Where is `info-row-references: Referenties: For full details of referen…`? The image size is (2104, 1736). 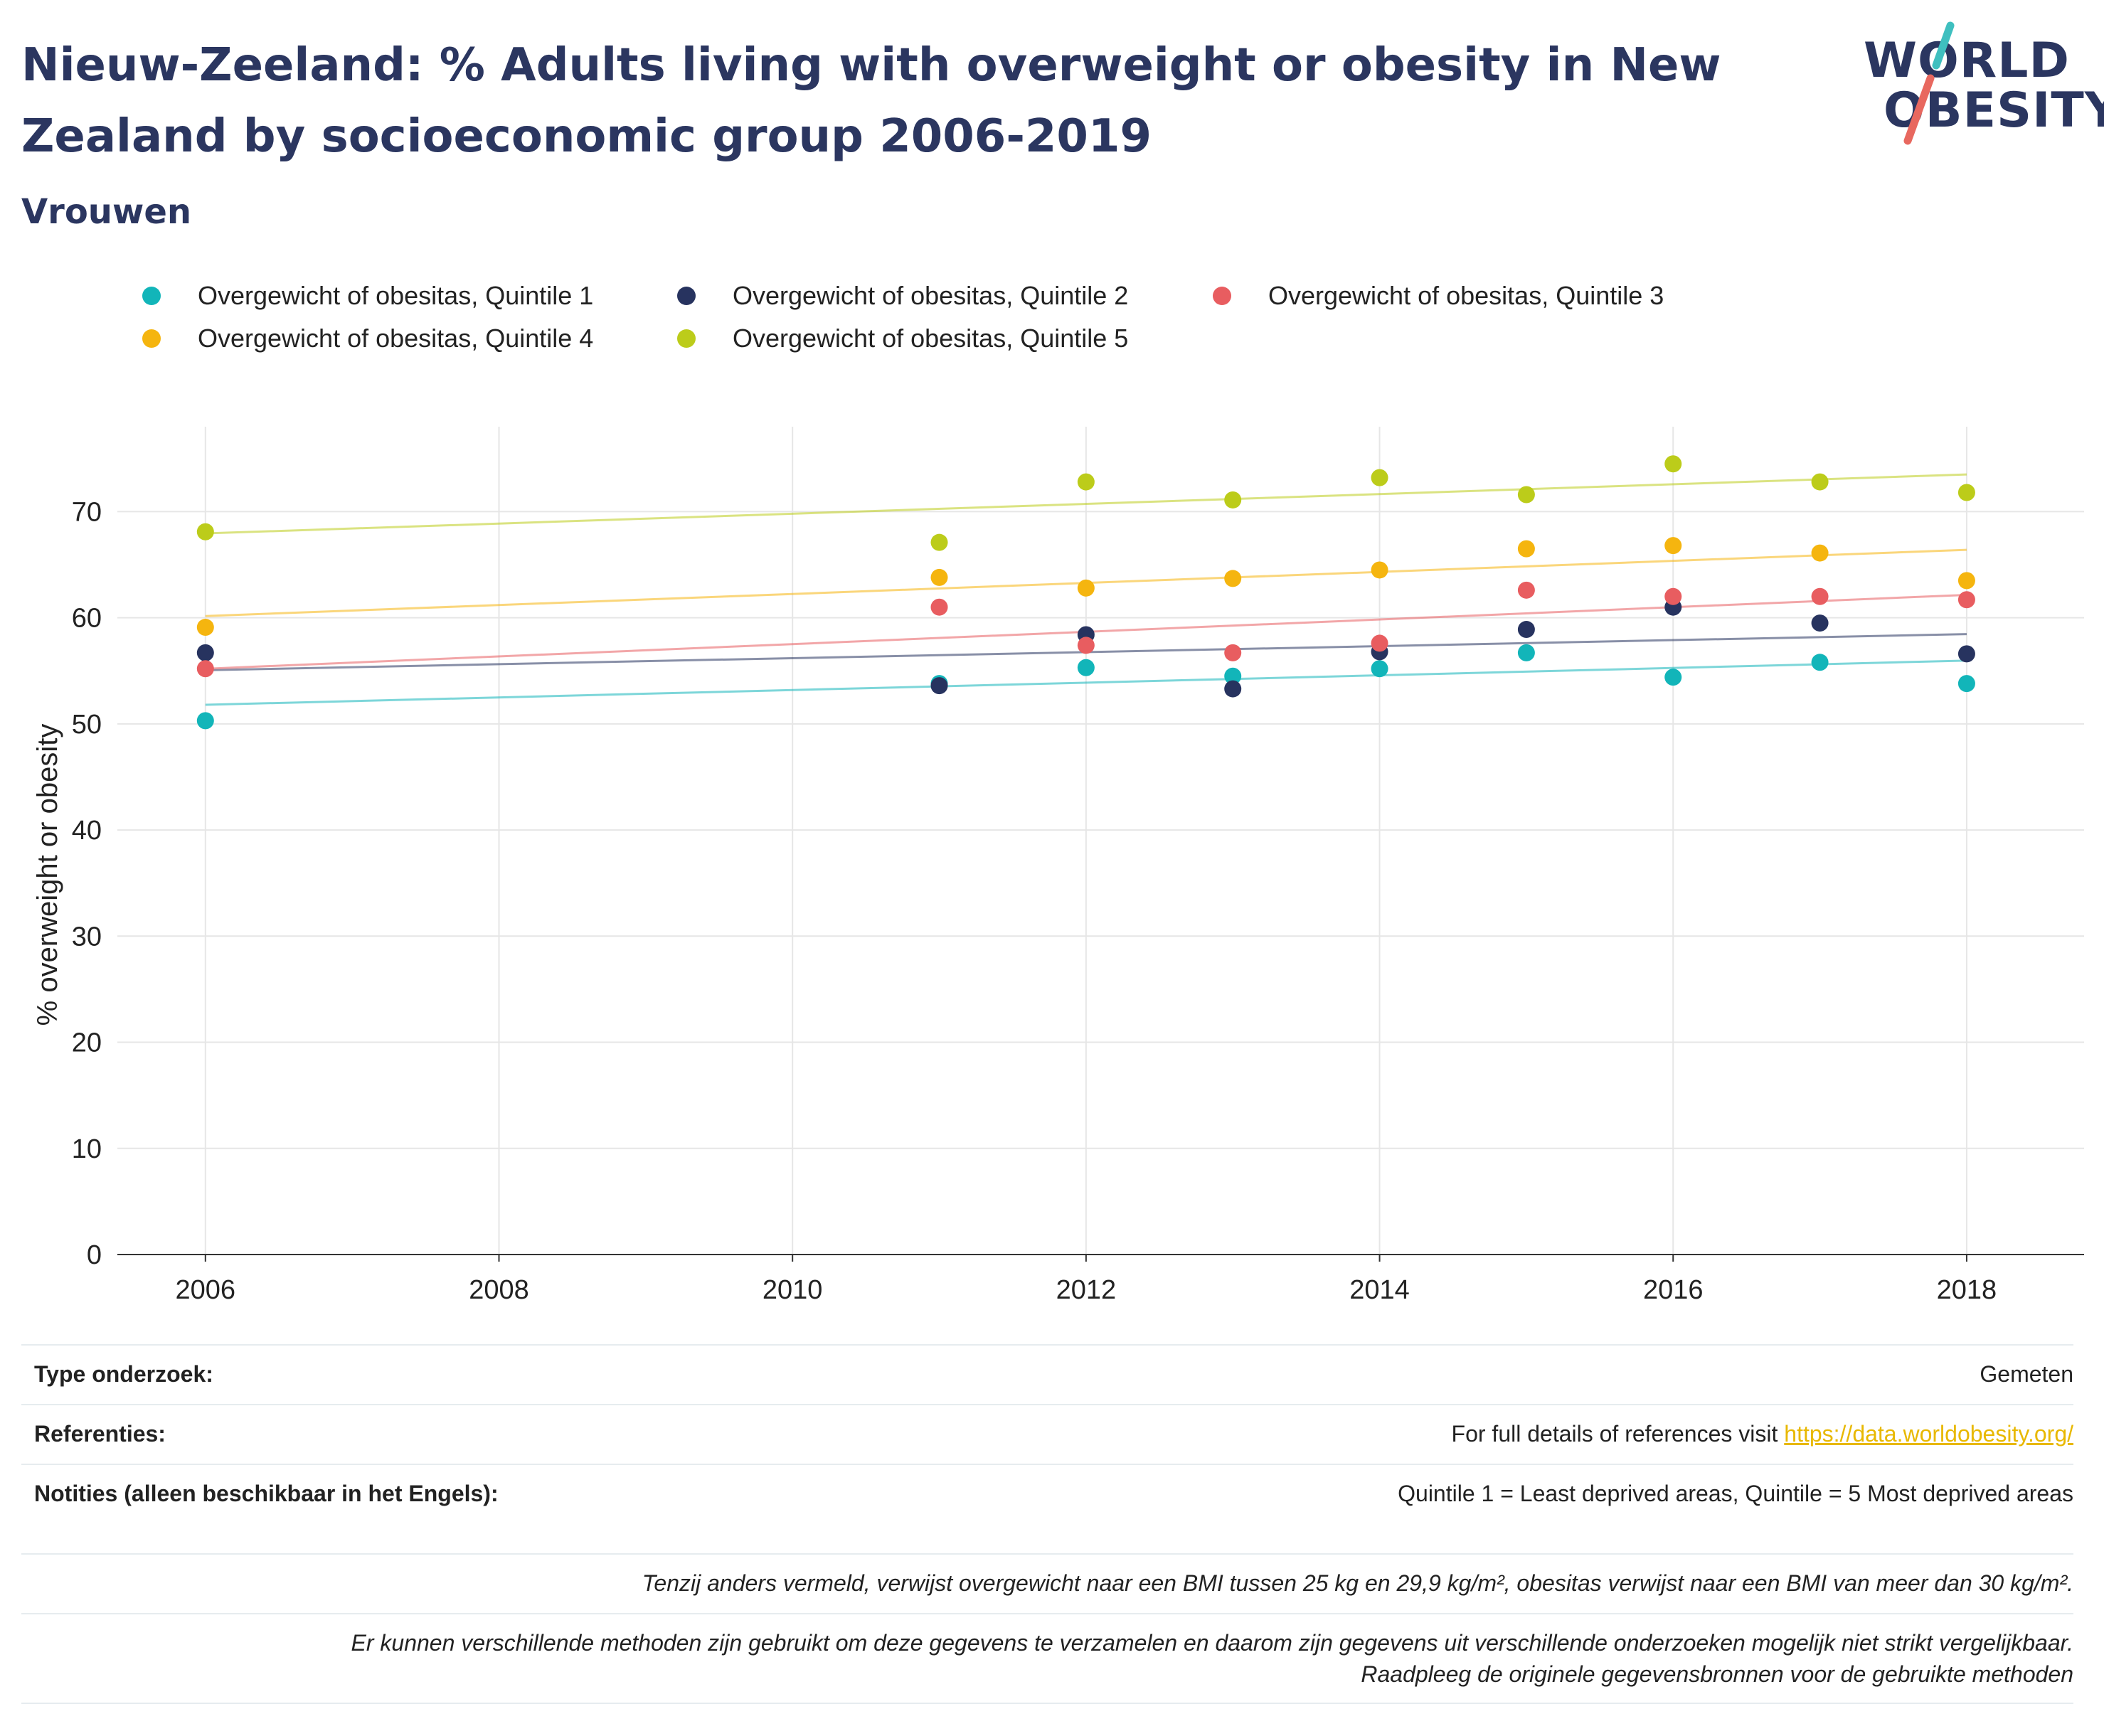 info-row-references: Referenties: For full details of referen… is located at coordinates (1047, 1434).